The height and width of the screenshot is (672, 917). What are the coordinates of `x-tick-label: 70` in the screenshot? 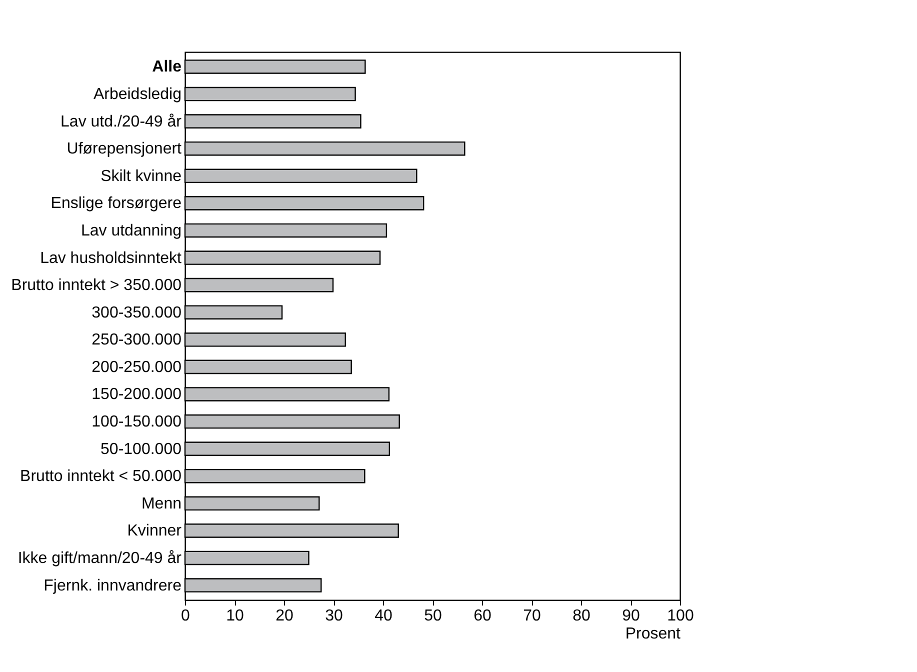 It's located at (532, 616).